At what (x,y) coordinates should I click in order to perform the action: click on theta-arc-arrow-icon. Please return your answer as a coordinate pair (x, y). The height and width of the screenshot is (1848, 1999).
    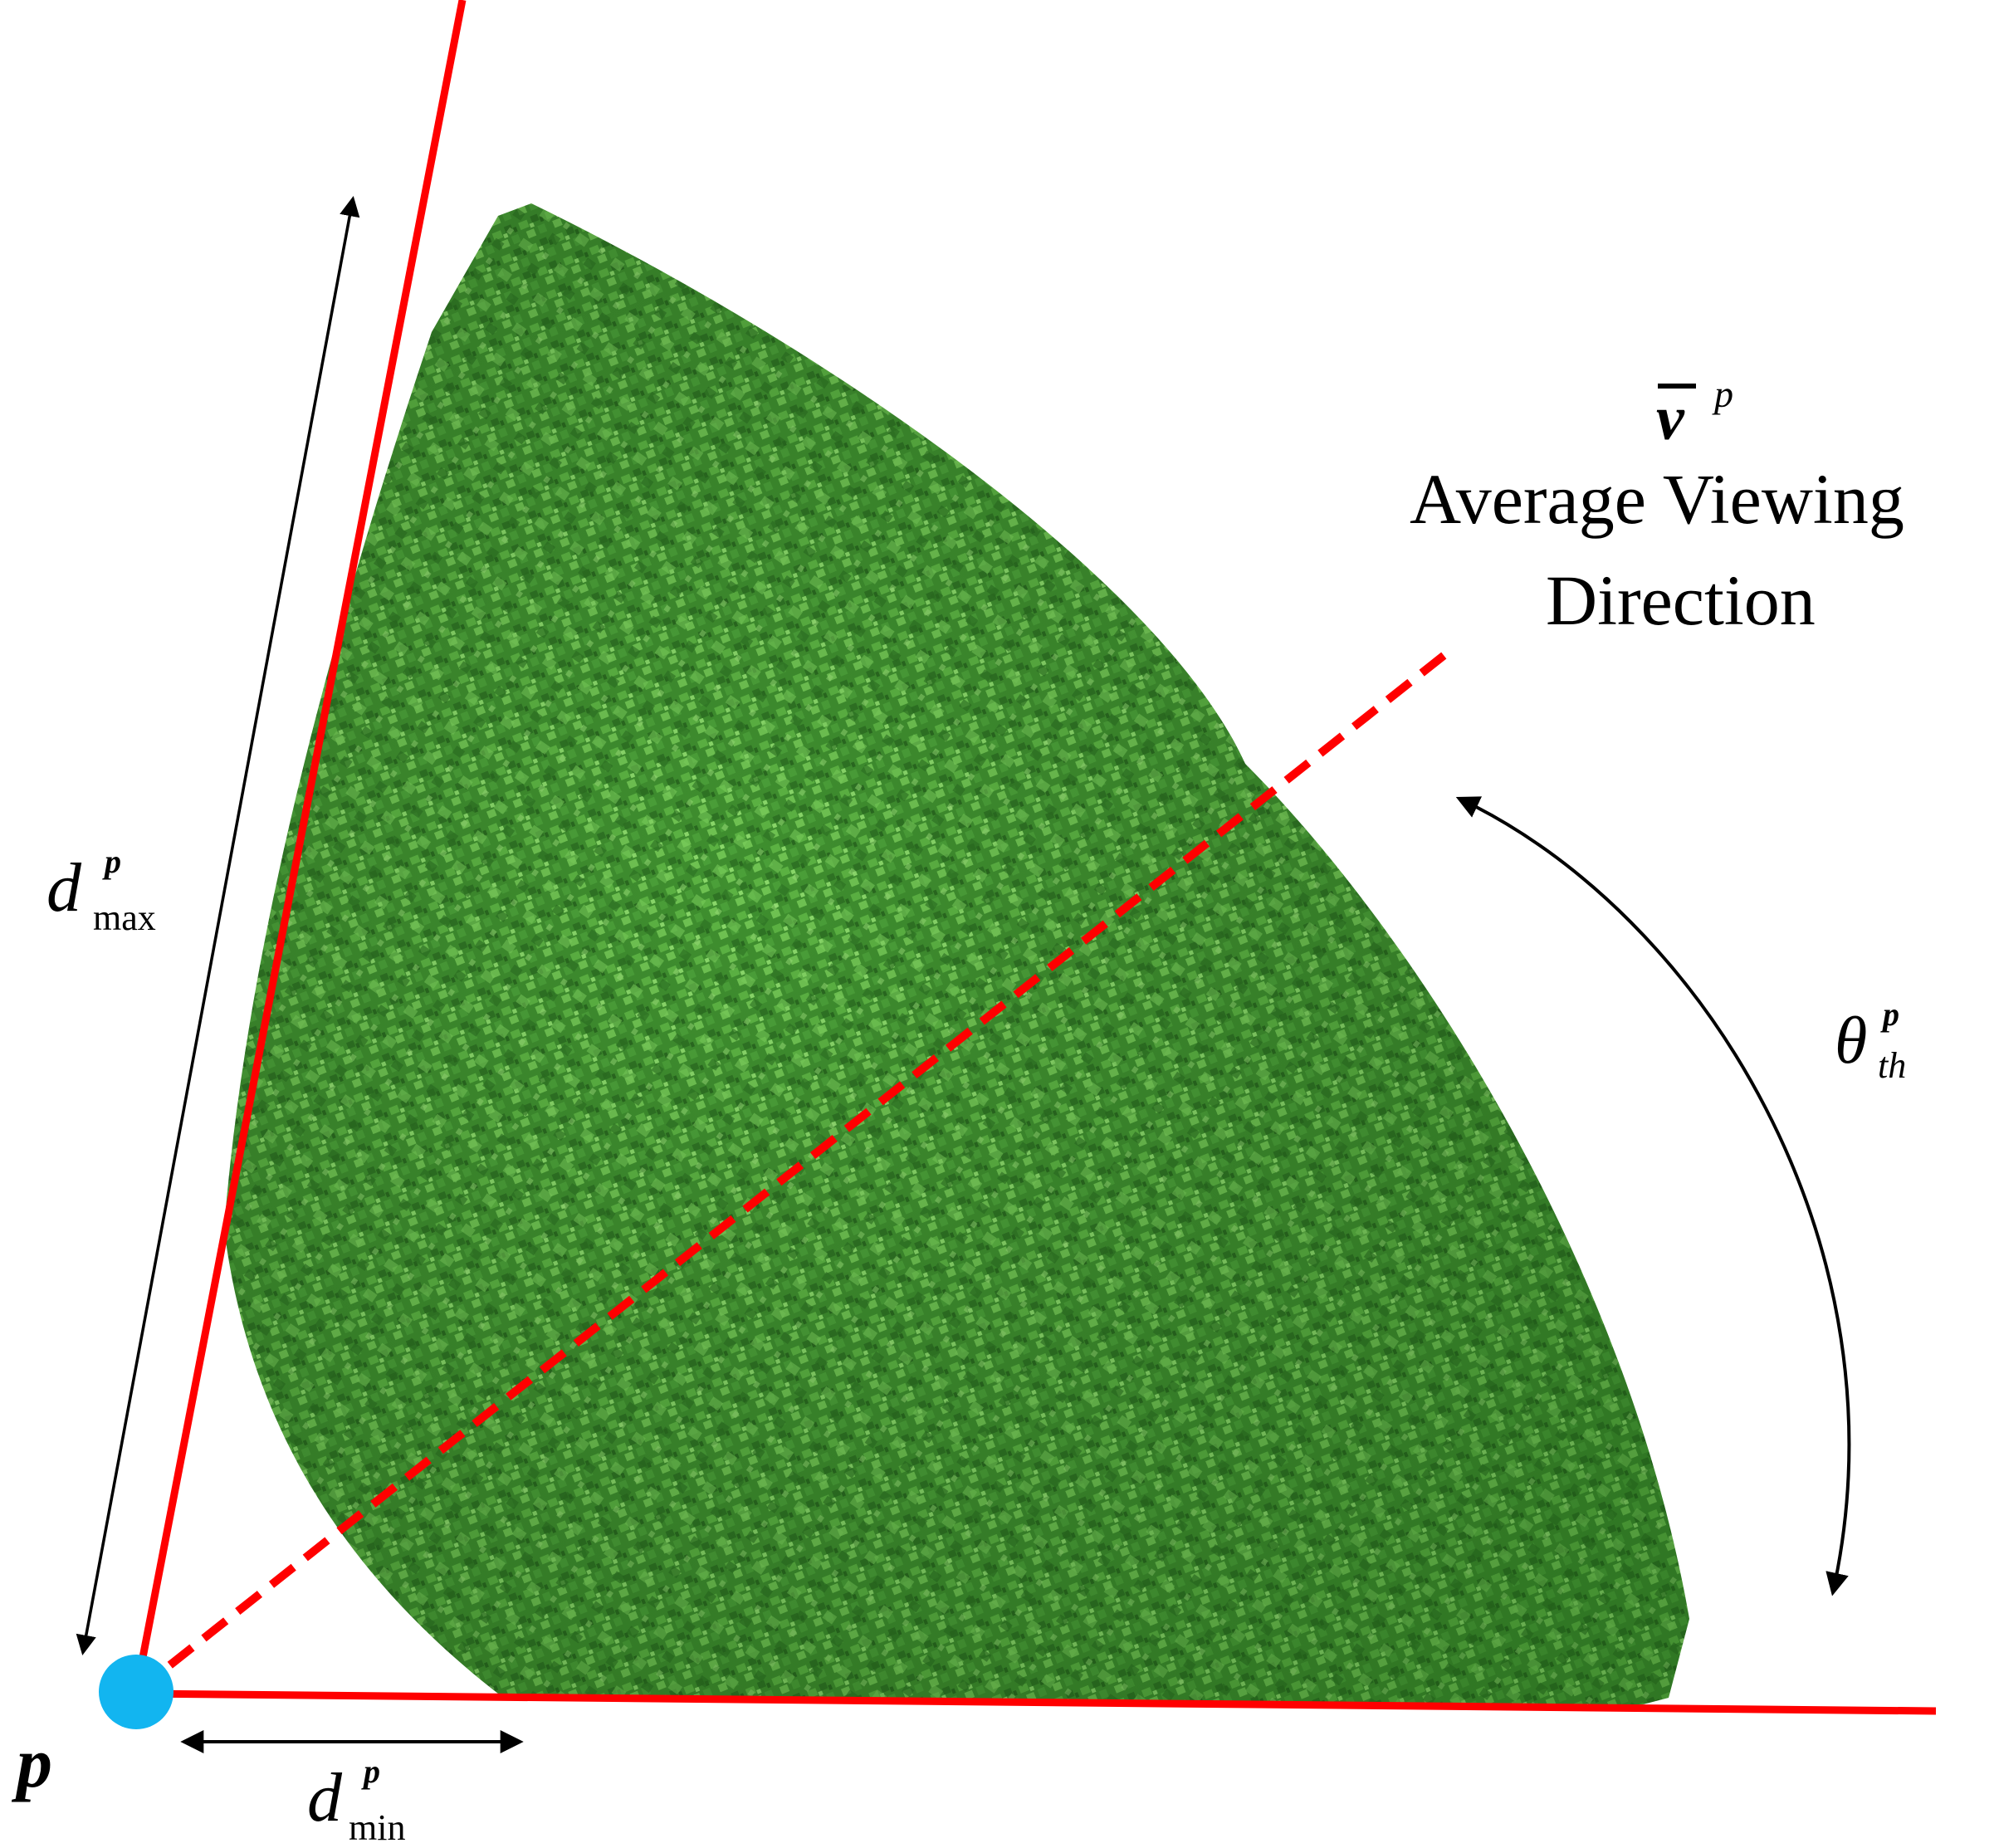
    Looking at the image, I should click on (1653, 1196).